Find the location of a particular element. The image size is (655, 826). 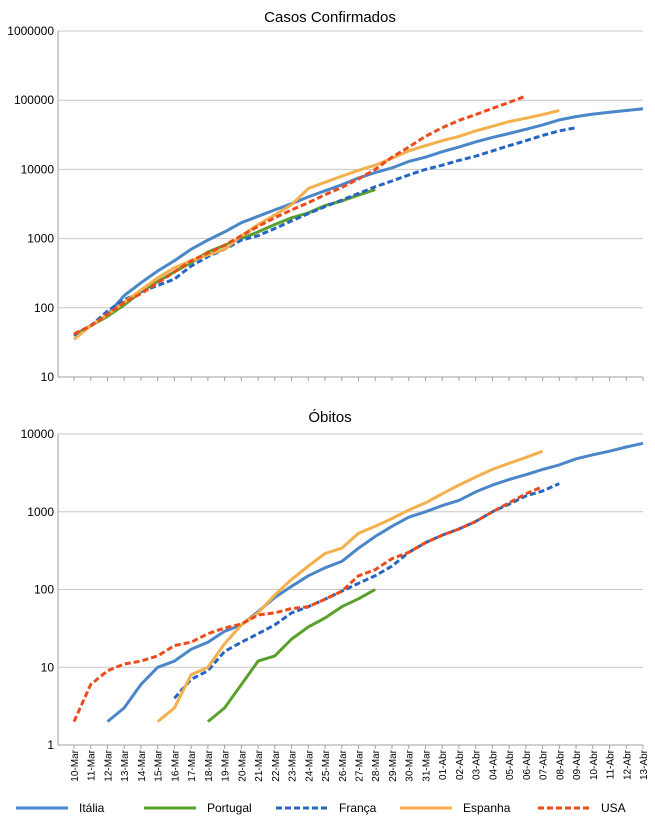

legend-label-italia: Itália is located at coordinates (92, 808).